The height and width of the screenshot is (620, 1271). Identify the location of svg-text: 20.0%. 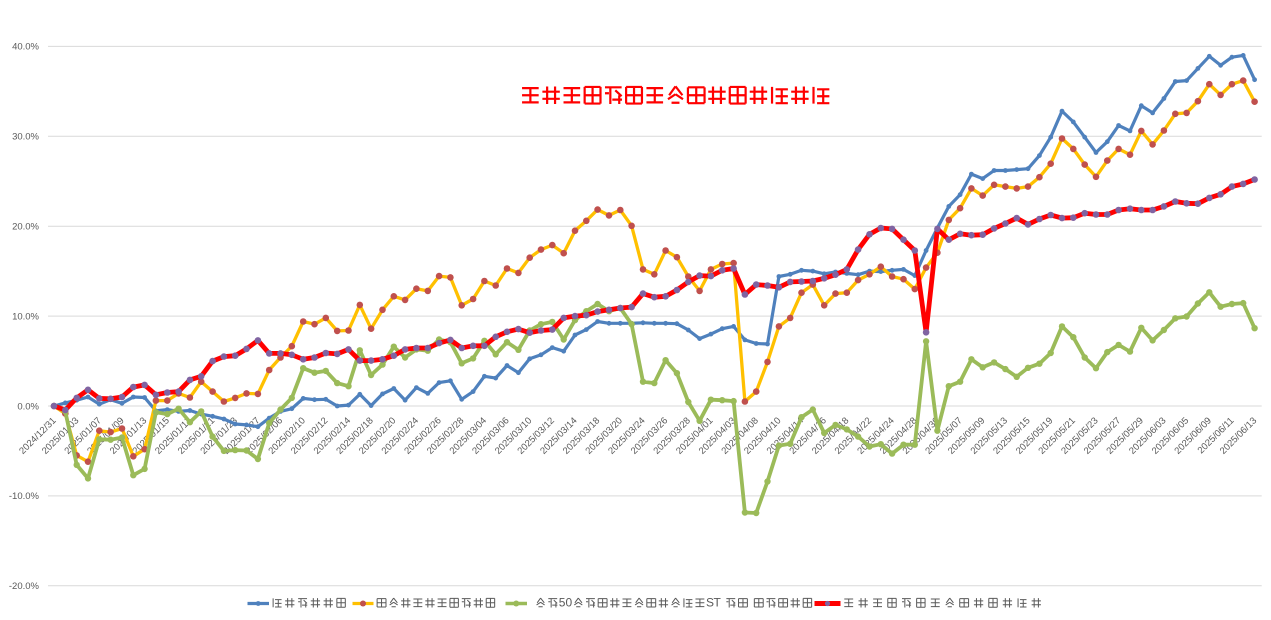
(25, 227).